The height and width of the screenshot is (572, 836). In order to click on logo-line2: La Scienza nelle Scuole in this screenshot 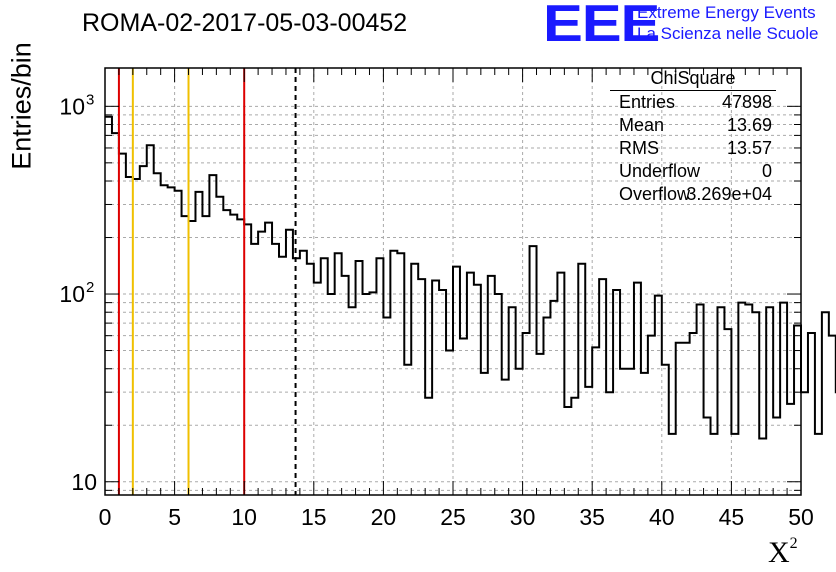, I will do `click(728, 33)`.